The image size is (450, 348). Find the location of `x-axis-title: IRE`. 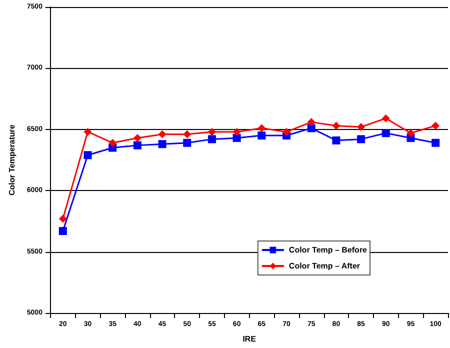

x-axis-title: IRE is located at coordinates (249, 339).